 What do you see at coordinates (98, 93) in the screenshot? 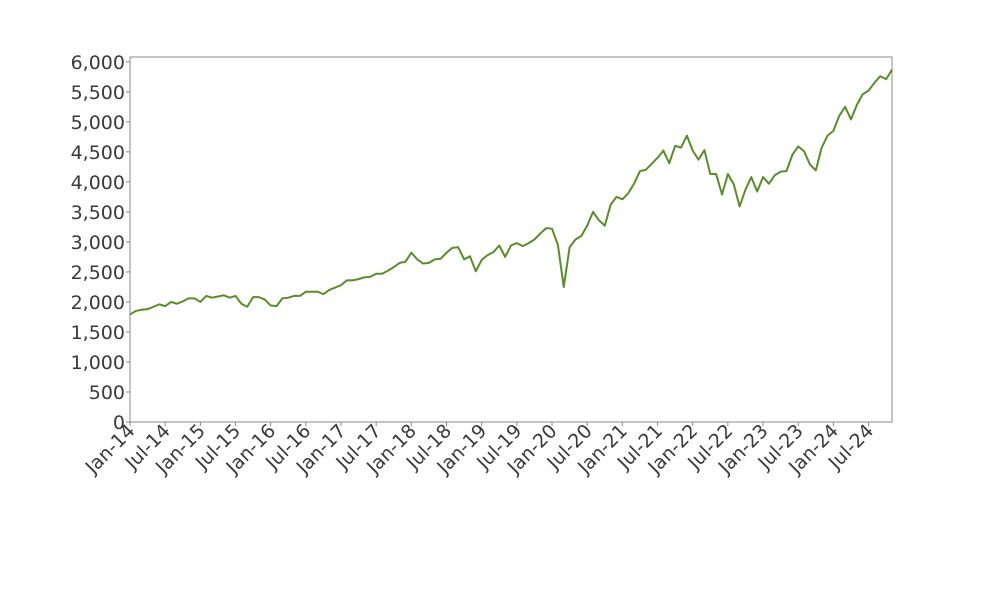
I see `y-tick-label: 5,500` at bounding box center [98, 93].